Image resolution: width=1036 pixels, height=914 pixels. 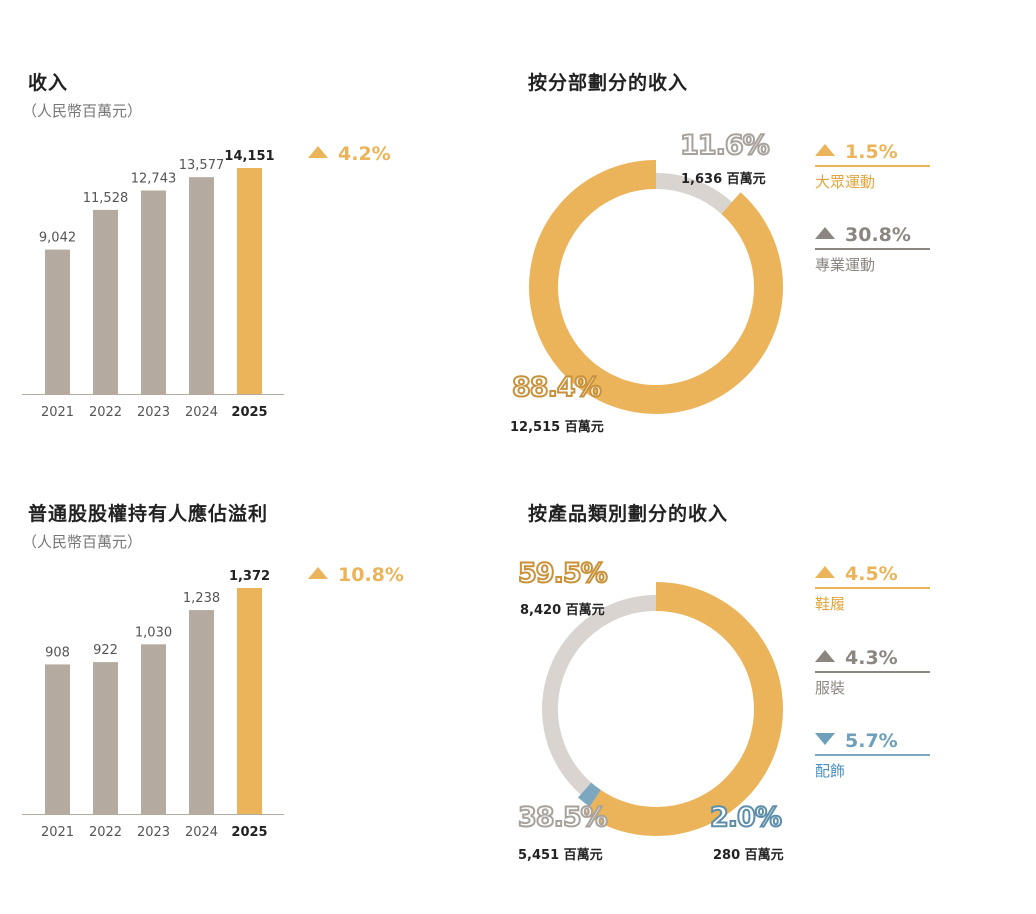 I want to click on bar-value-label: 1,238, so click(x=201, y=598).